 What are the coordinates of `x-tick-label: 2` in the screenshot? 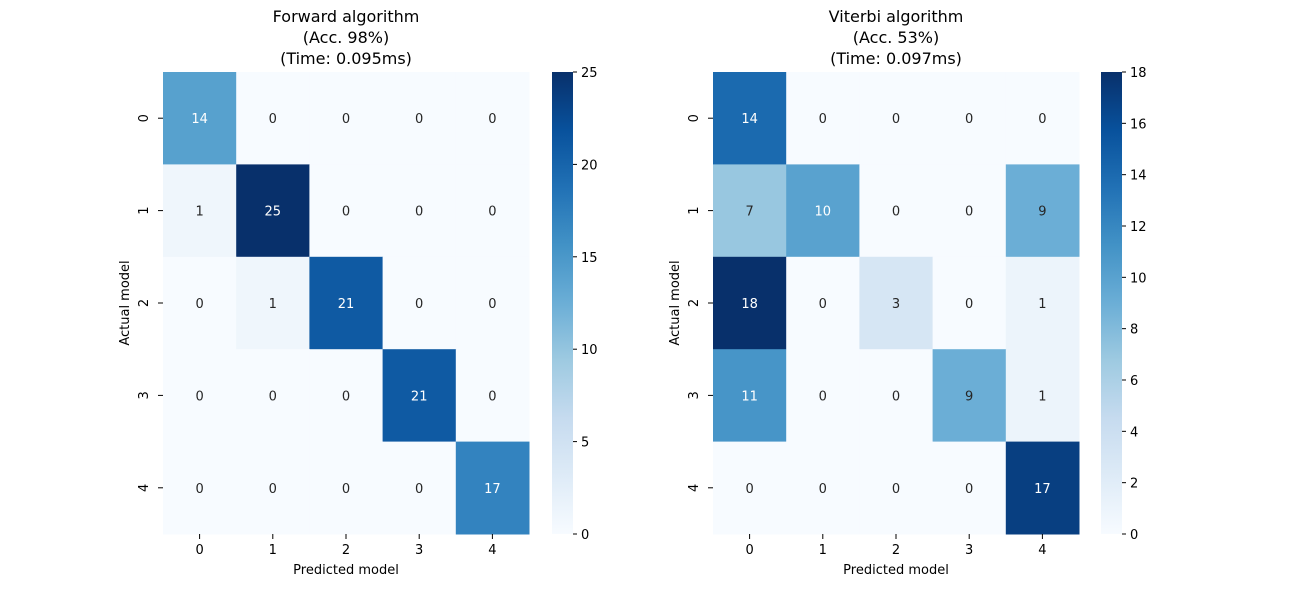 It's located at (346, 550).